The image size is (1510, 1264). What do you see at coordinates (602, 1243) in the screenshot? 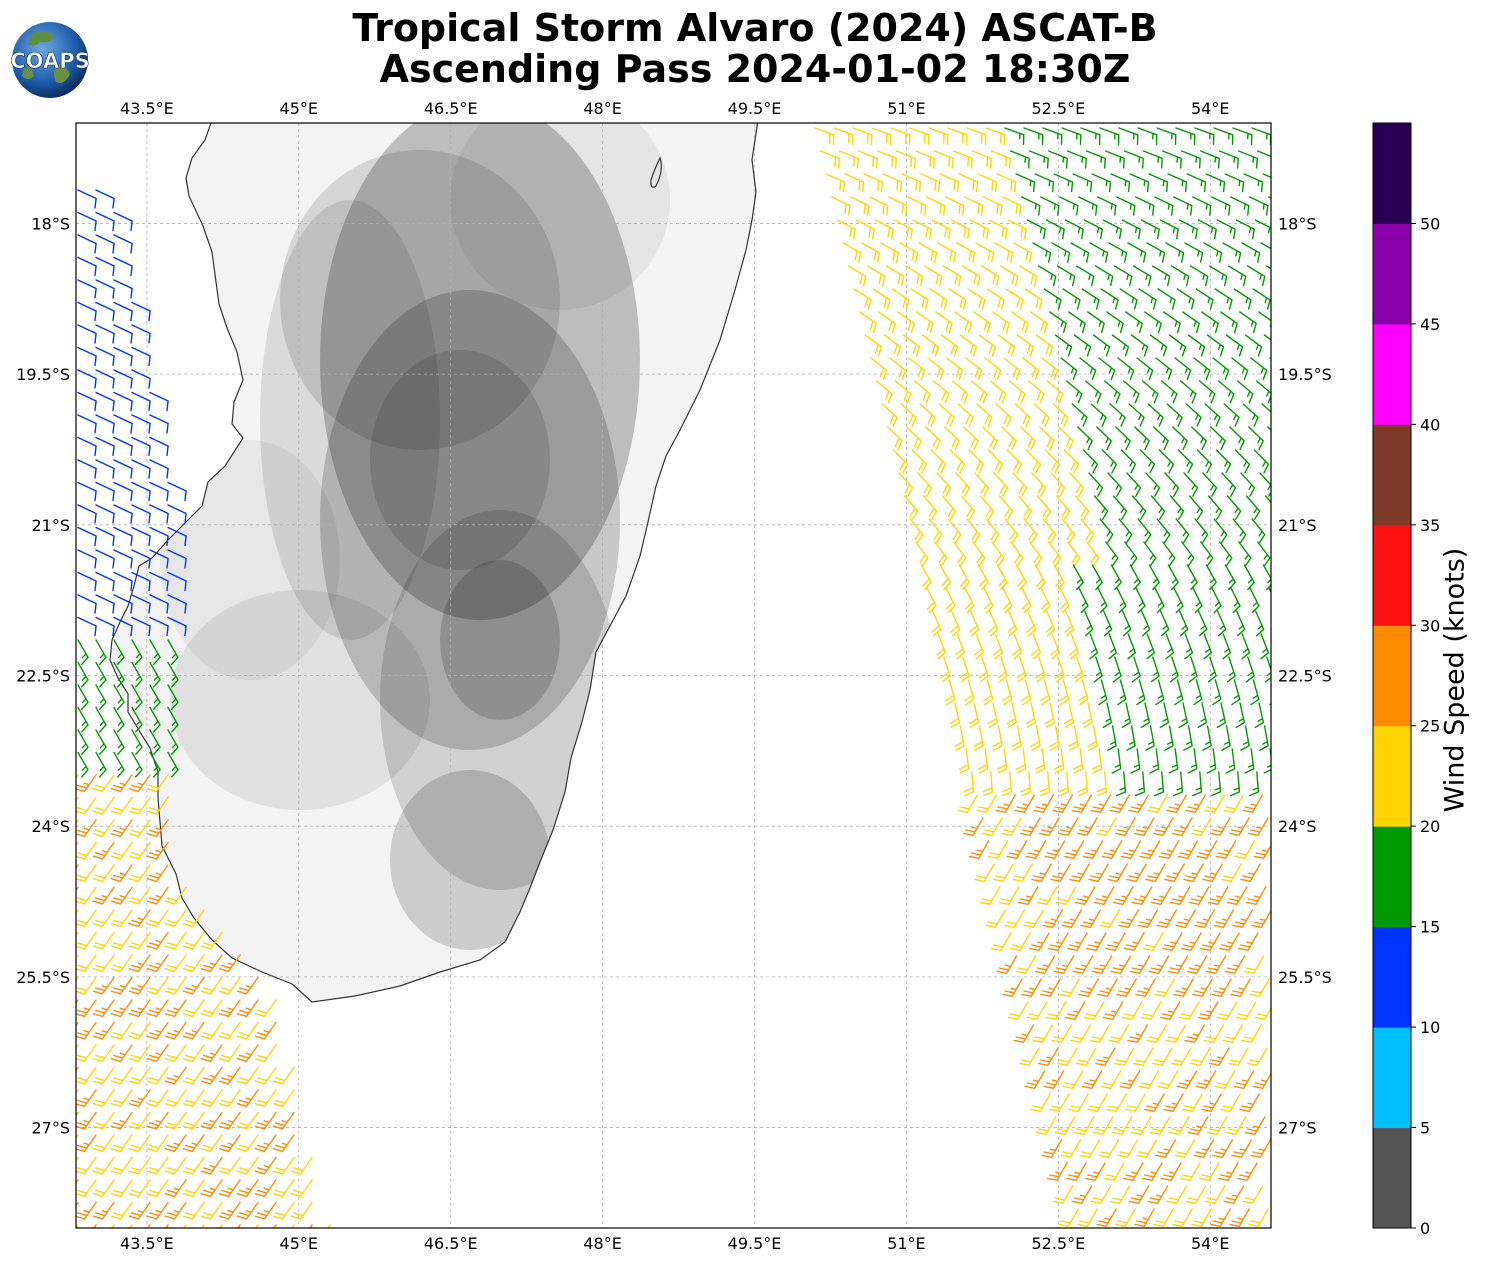
I see `lon-tick-label-bottom: 48°E` at bounding box center [602, 1243].